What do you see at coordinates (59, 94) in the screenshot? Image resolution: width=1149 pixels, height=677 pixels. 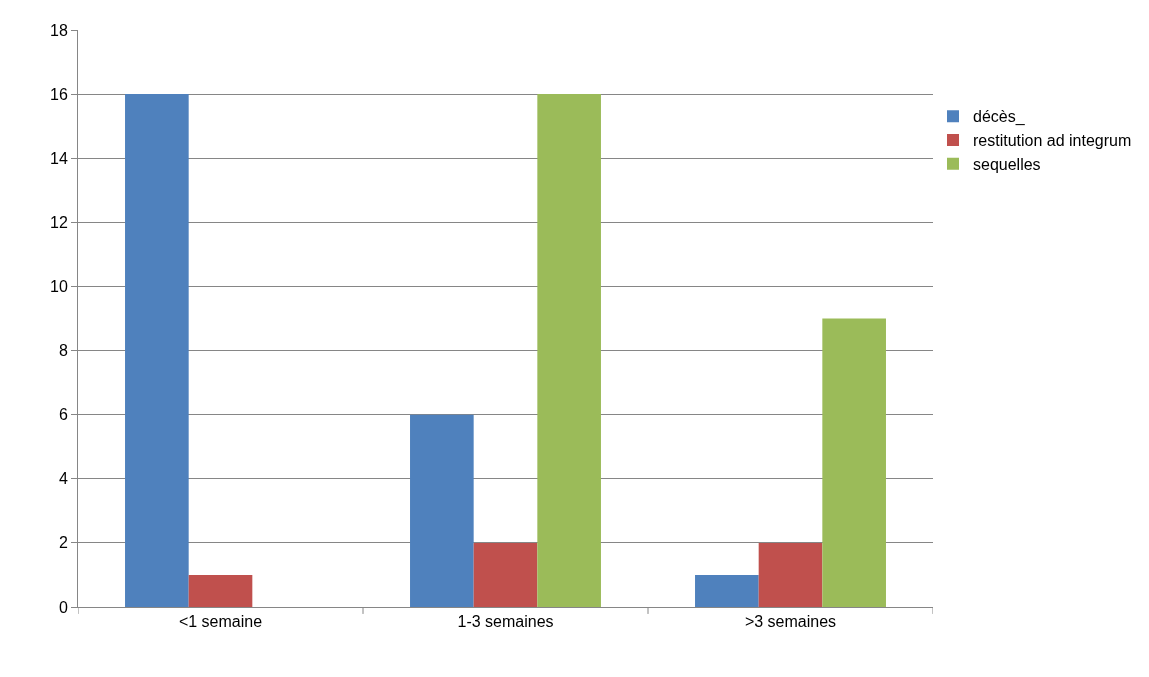 I see `y-tick-label: 16` at bounding box center [59, 94].